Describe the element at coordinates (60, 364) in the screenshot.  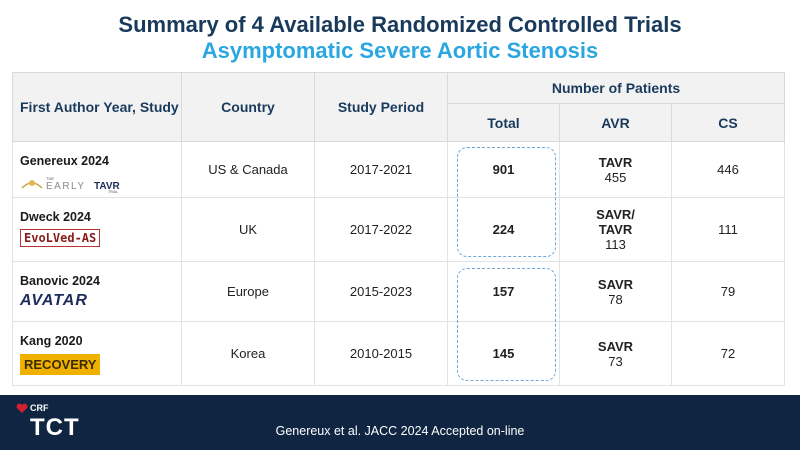
I see `recovery-logo: RECOVERY` at that location.